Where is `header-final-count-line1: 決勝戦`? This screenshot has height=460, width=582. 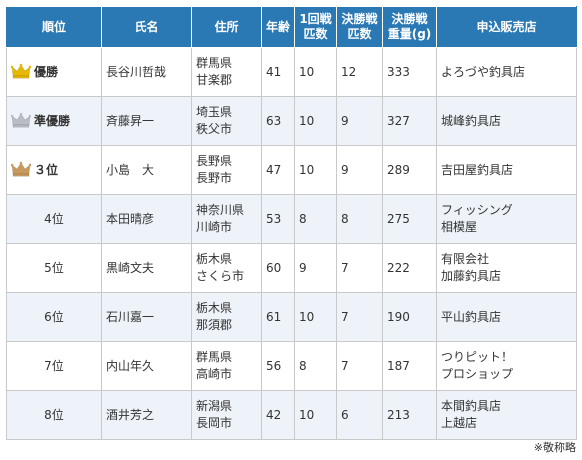
header-final-count-line1: 決勝戦 is located at coordinates (359, 19).